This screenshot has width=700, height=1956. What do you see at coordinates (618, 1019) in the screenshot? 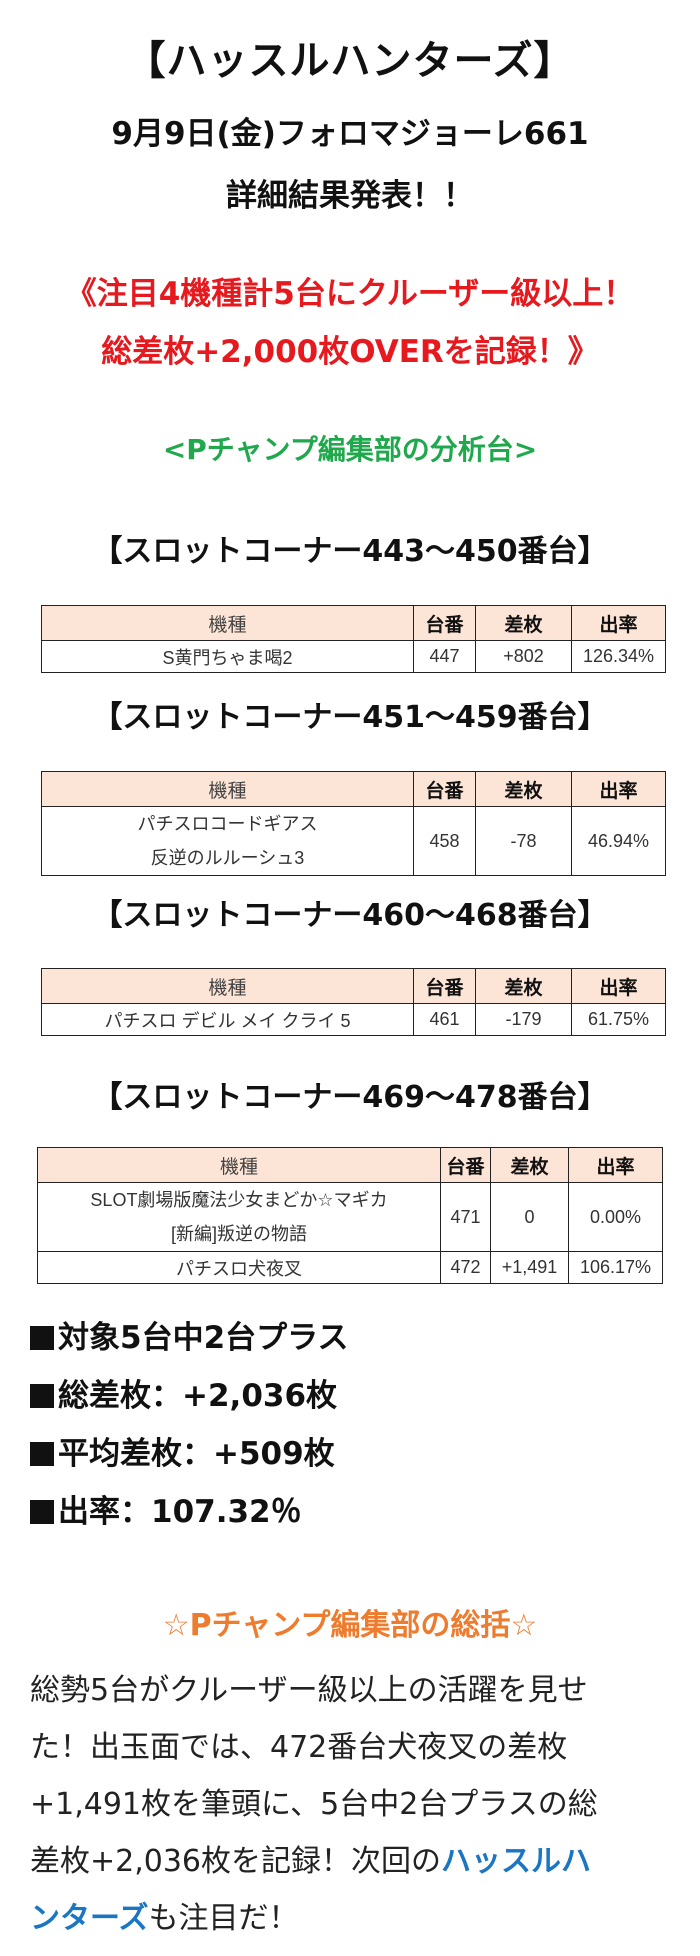
I see `rate-cell: 61.75%` at bounding box center [618, 1019].